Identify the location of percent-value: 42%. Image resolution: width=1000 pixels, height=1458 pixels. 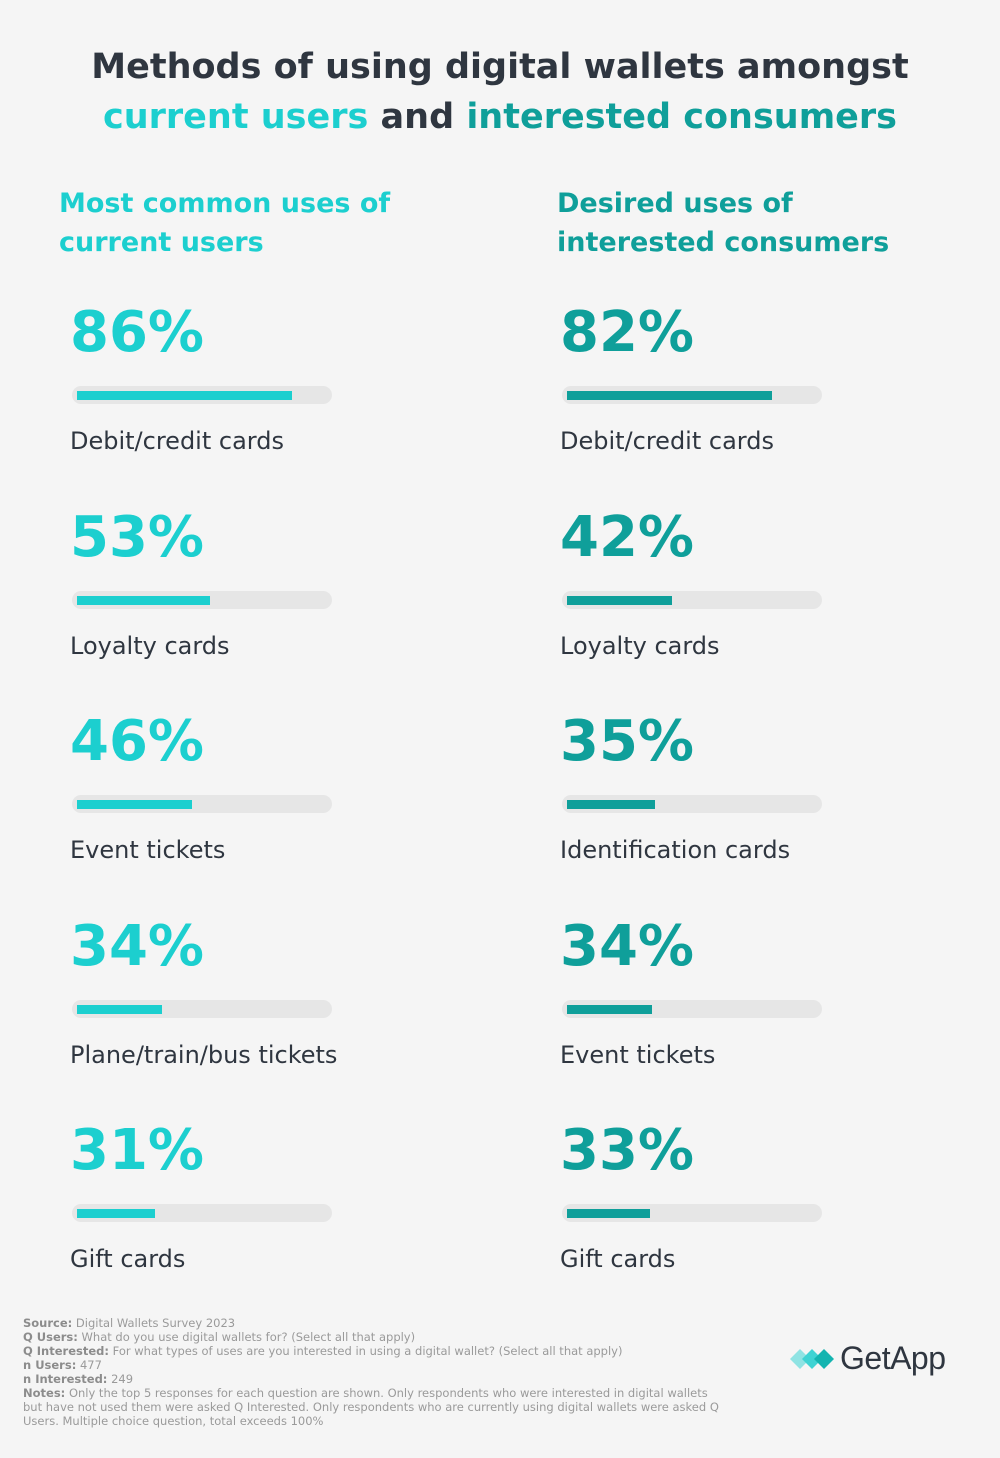
(627, 537).